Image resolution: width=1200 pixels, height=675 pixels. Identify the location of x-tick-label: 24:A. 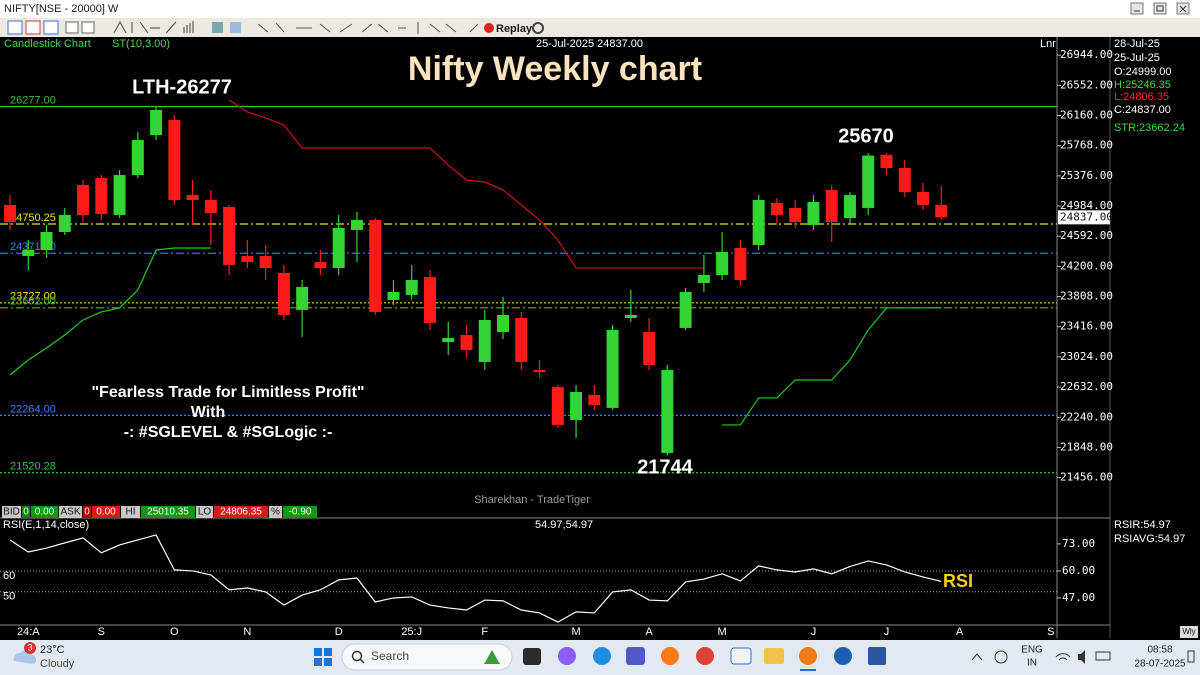
(28, 632).